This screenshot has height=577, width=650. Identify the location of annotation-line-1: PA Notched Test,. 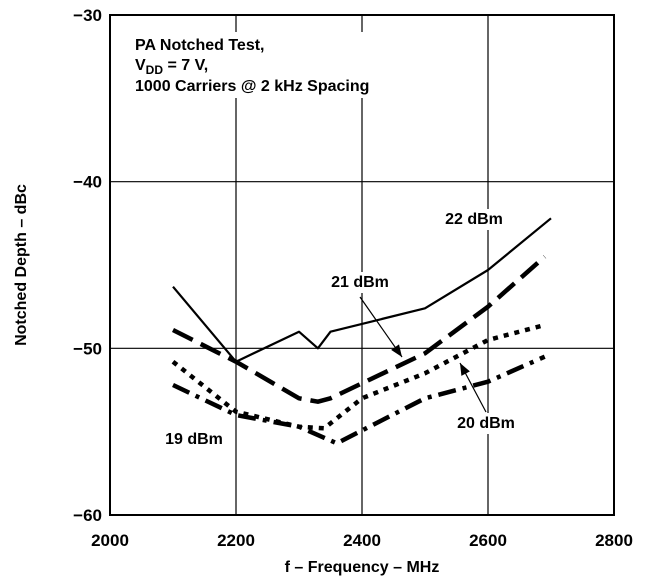
(200, 45).